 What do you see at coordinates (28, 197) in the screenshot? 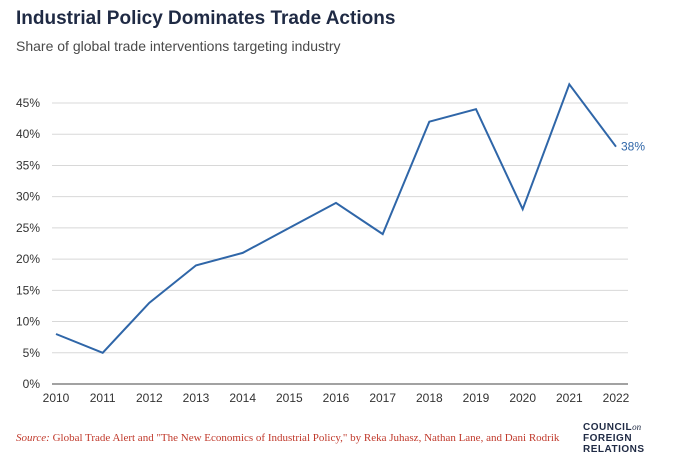
I see `y-tick-label: 30%` at bounding box center [28, 197].